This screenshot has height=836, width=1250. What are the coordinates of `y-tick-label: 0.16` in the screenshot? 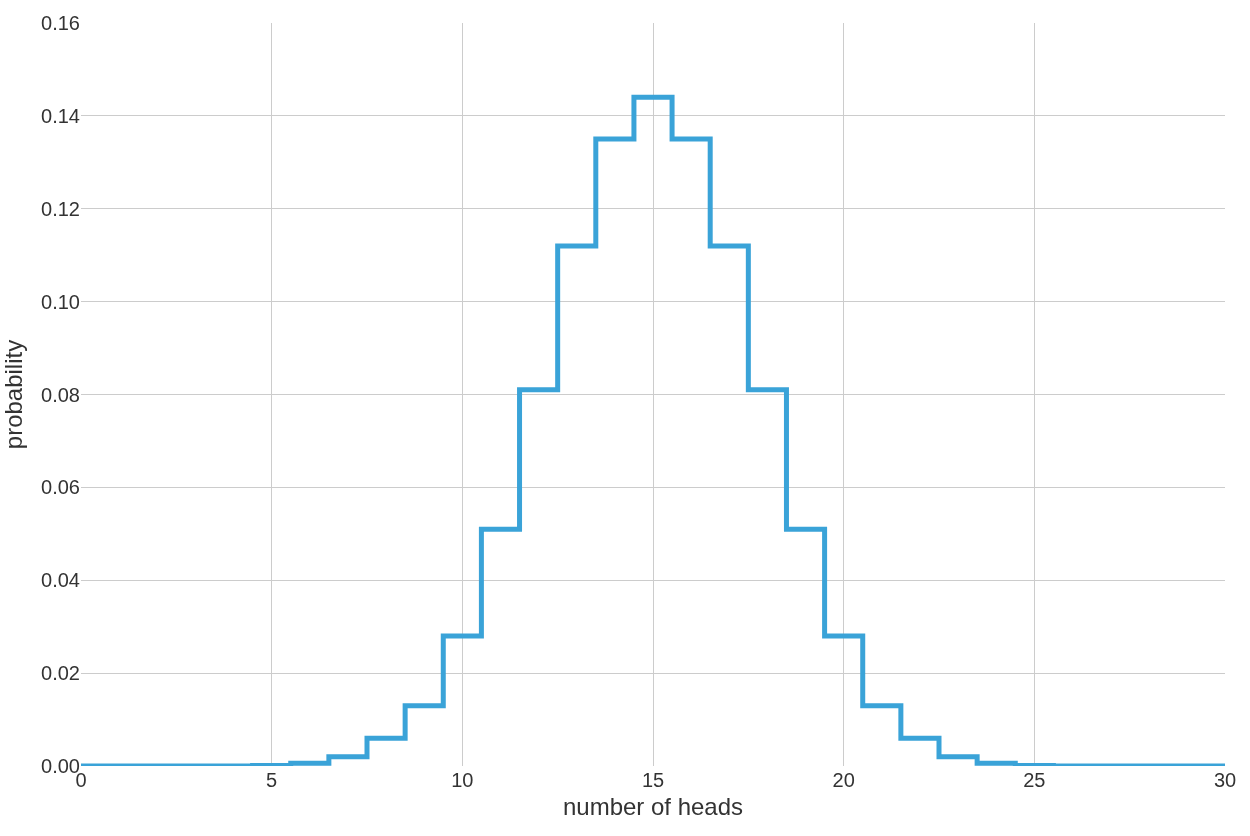 It's located at (60, 23).